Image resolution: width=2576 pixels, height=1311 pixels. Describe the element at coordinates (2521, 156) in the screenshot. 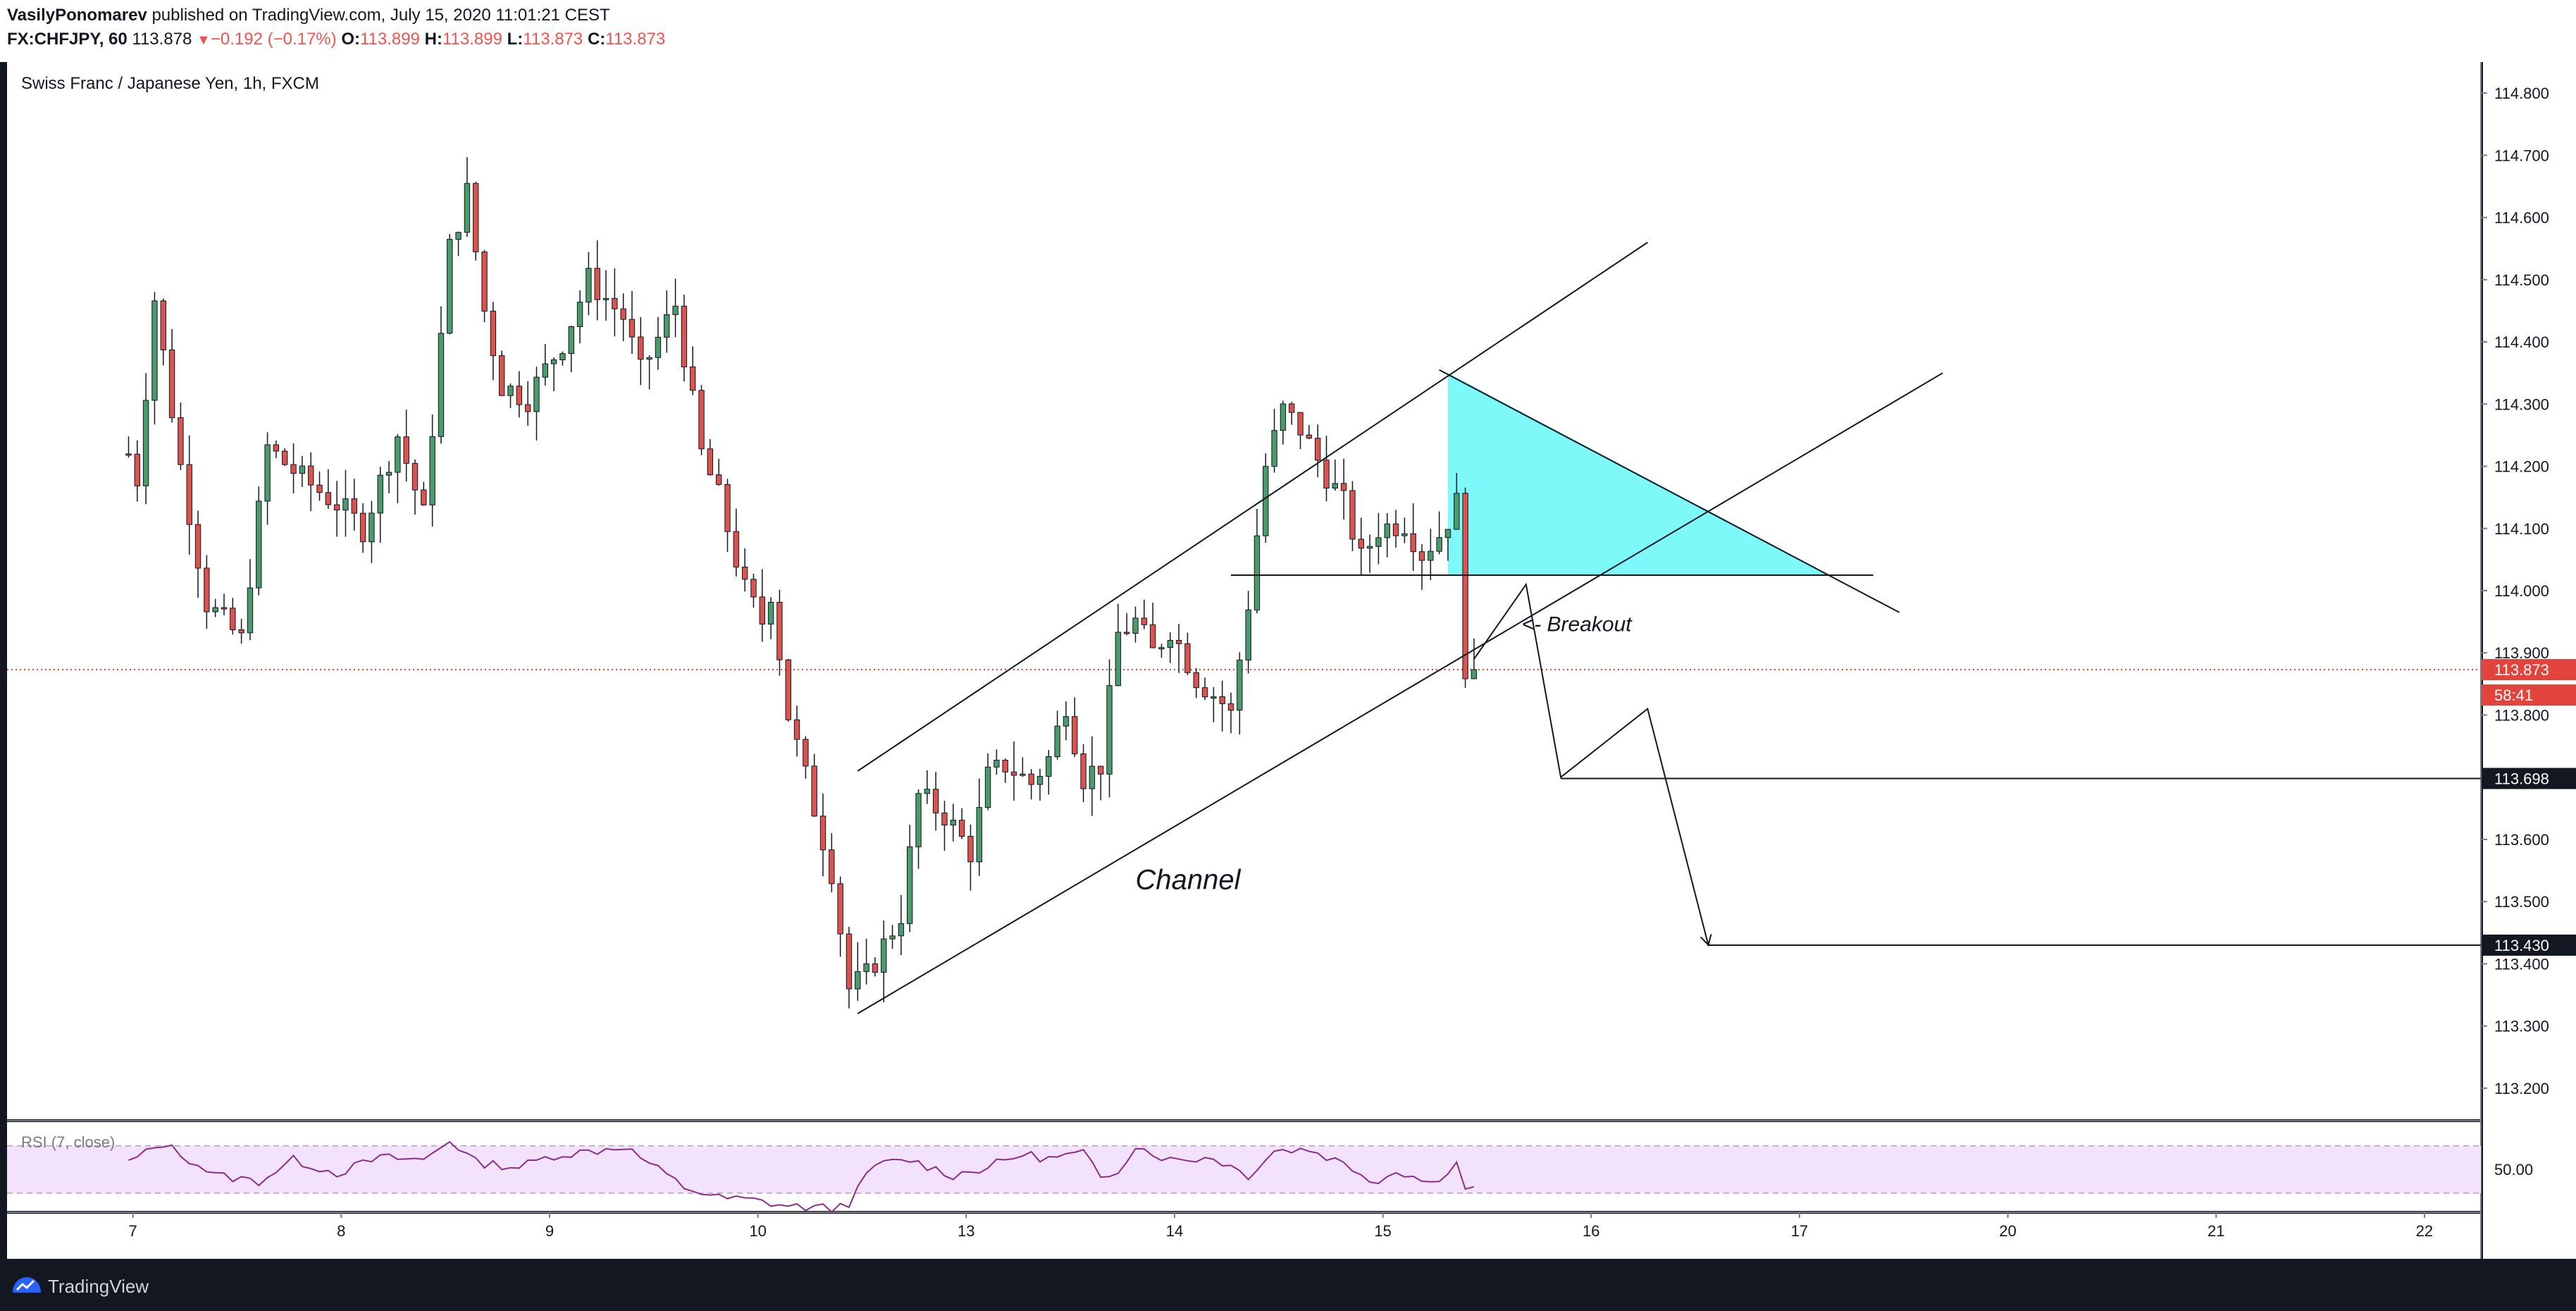

I see `price-tick-label: 114.700` at that location.